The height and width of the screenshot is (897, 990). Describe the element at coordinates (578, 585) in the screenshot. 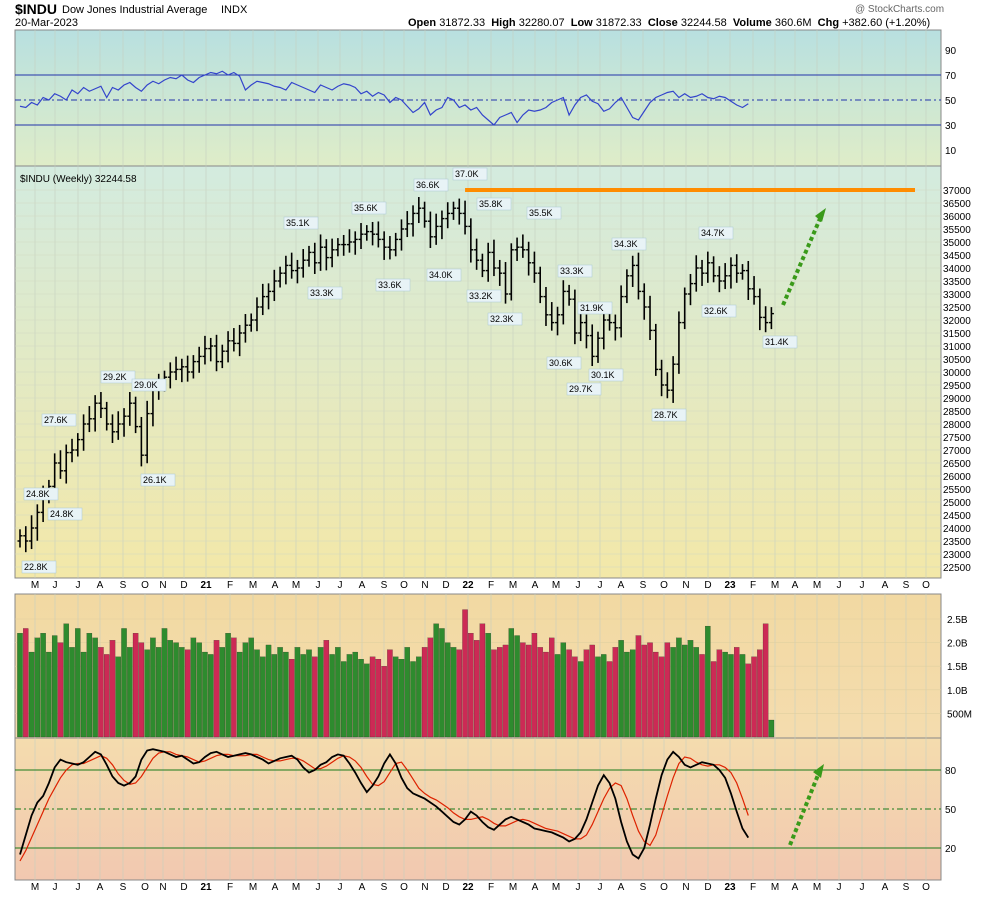

I see `price-x-tick-label: J` at that location.